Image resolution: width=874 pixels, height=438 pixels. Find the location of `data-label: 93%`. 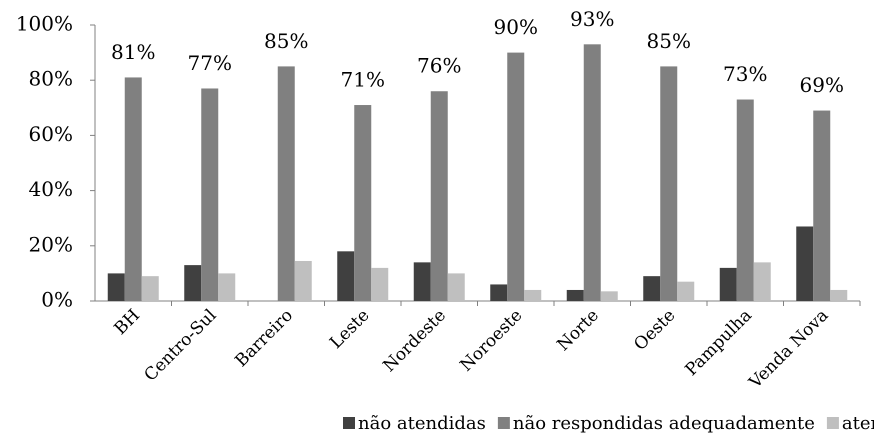

data-label: 93% is located at coordinates (592, 19).